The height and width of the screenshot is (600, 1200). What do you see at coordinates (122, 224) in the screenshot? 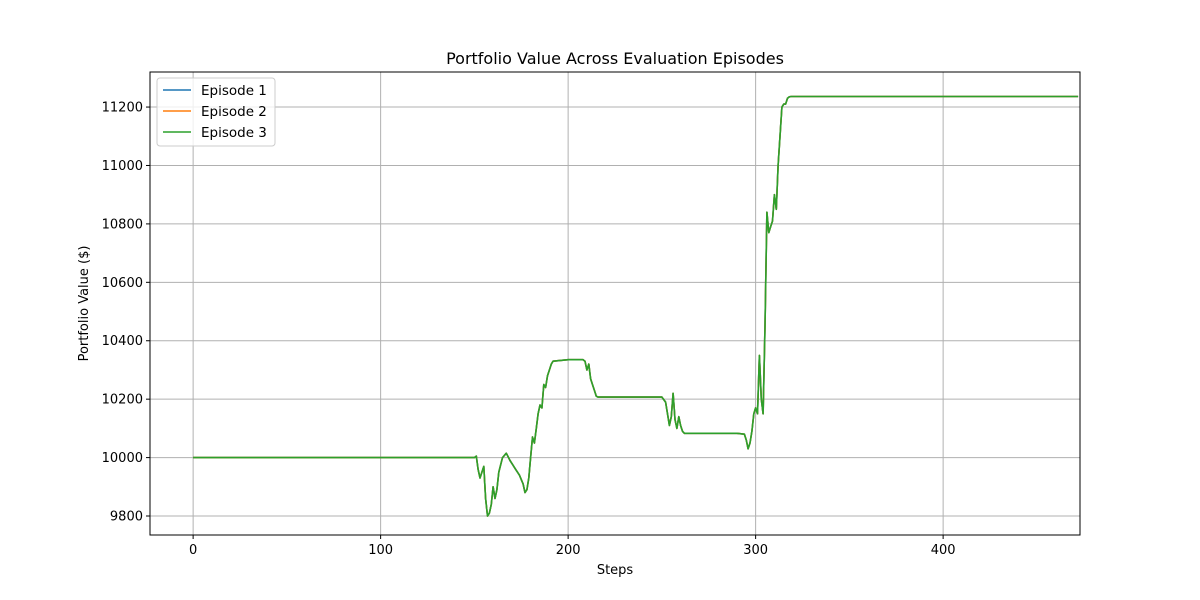
I see `y-tick-label: 10800` at bounding box center [122, 224].